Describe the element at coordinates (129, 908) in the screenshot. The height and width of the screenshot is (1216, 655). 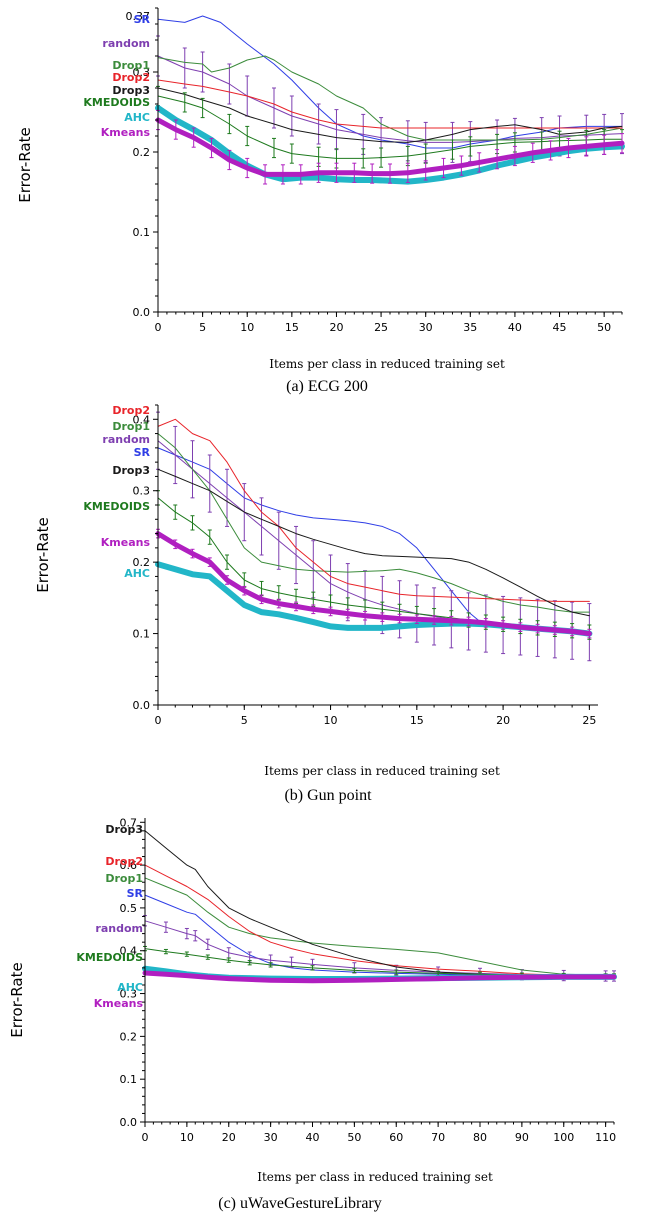
I see `y-tick-label: 0.5` at that location.